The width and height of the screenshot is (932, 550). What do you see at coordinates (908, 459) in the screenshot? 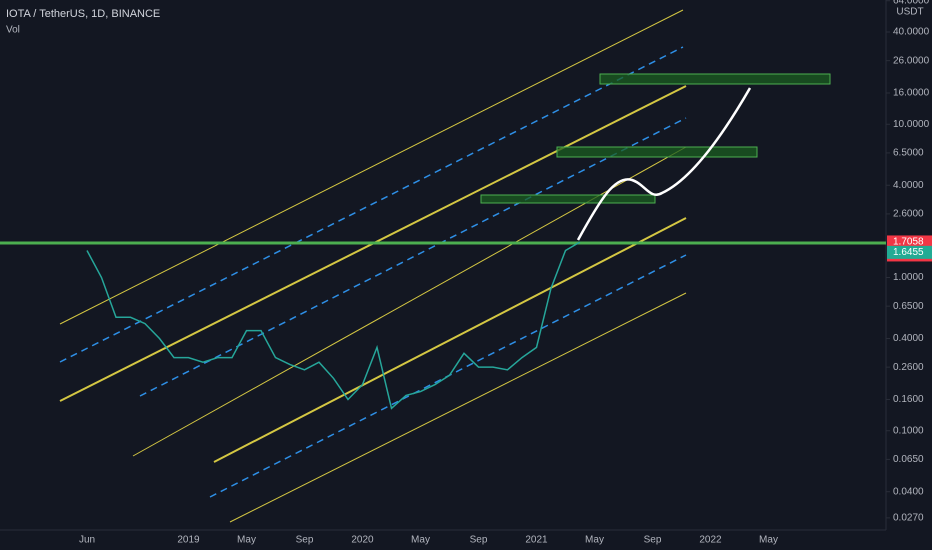
I see `y-tick-label: 0.0650` at bounding box center [908, 459].